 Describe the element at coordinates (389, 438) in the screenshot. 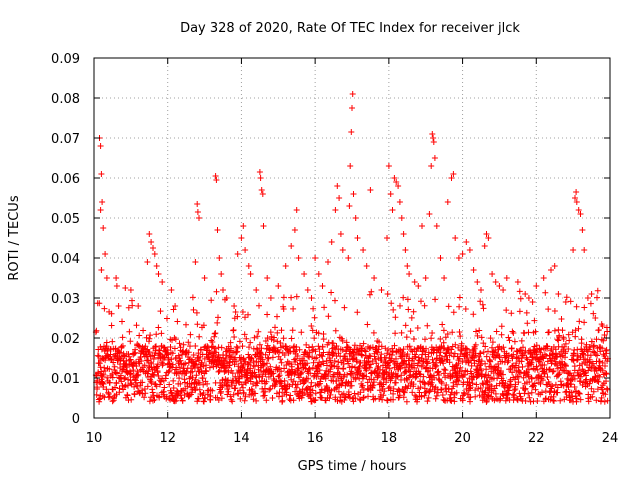

I see `x-tick-label: 18` at that location.